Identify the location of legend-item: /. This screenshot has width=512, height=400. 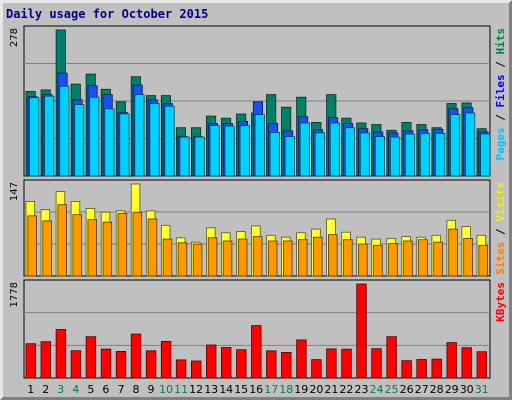
(500, 65).